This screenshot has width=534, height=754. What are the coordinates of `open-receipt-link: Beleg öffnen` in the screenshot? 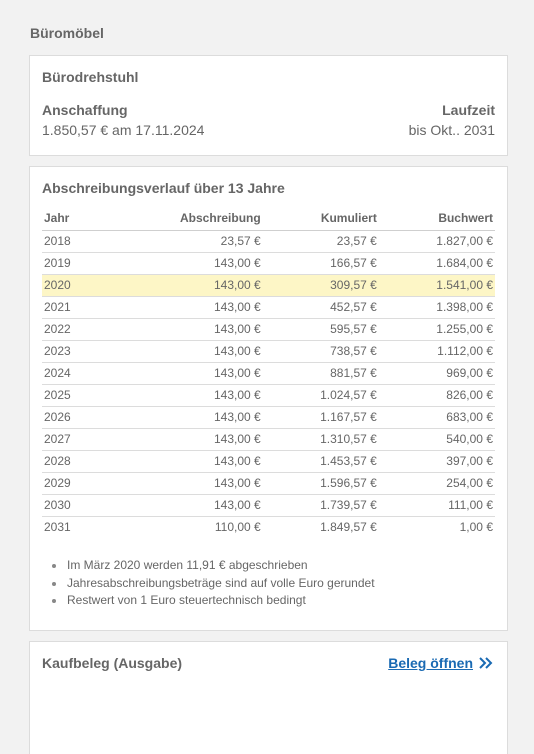 It's located at (440, 663).